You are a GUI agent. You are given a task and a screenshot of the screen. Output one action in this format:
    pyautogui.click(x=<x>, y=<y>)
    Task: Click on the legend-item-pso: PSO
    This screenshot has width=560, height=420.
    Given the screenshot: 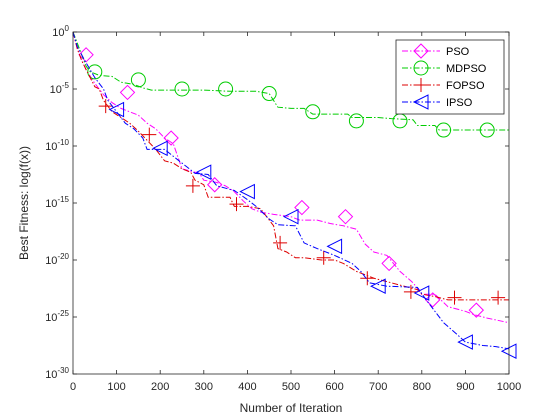 What is the action you would take?
    pyautogui.click(x=436, y=51)
    